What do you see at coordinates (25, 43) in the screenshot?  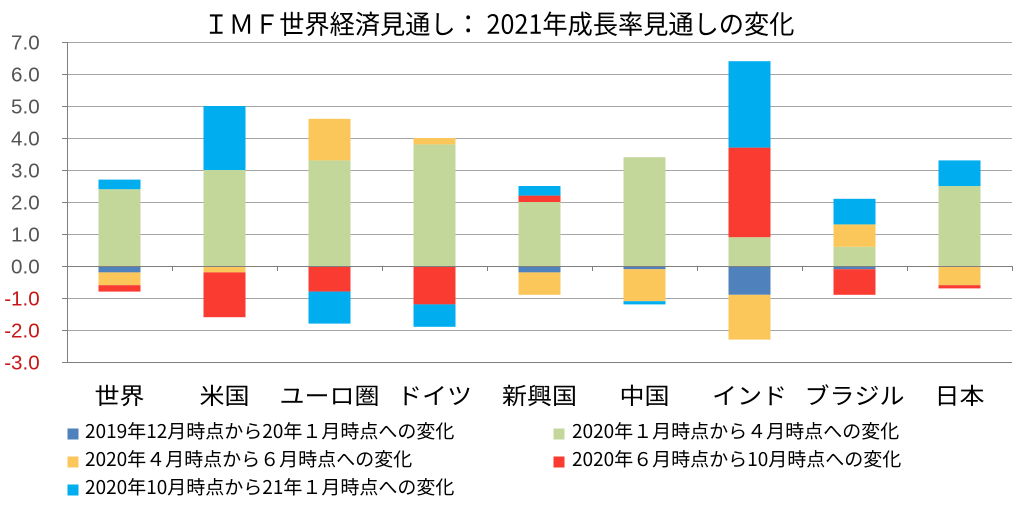 I see `svg-text: 7.0` at bounding box center [25, 43].